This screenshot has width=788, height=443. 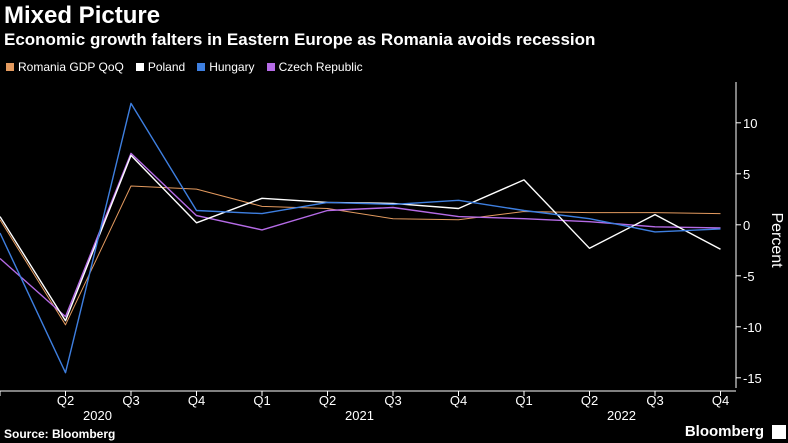 I want to click on legend-label-poland: Poland, so click(x=166, y=67).